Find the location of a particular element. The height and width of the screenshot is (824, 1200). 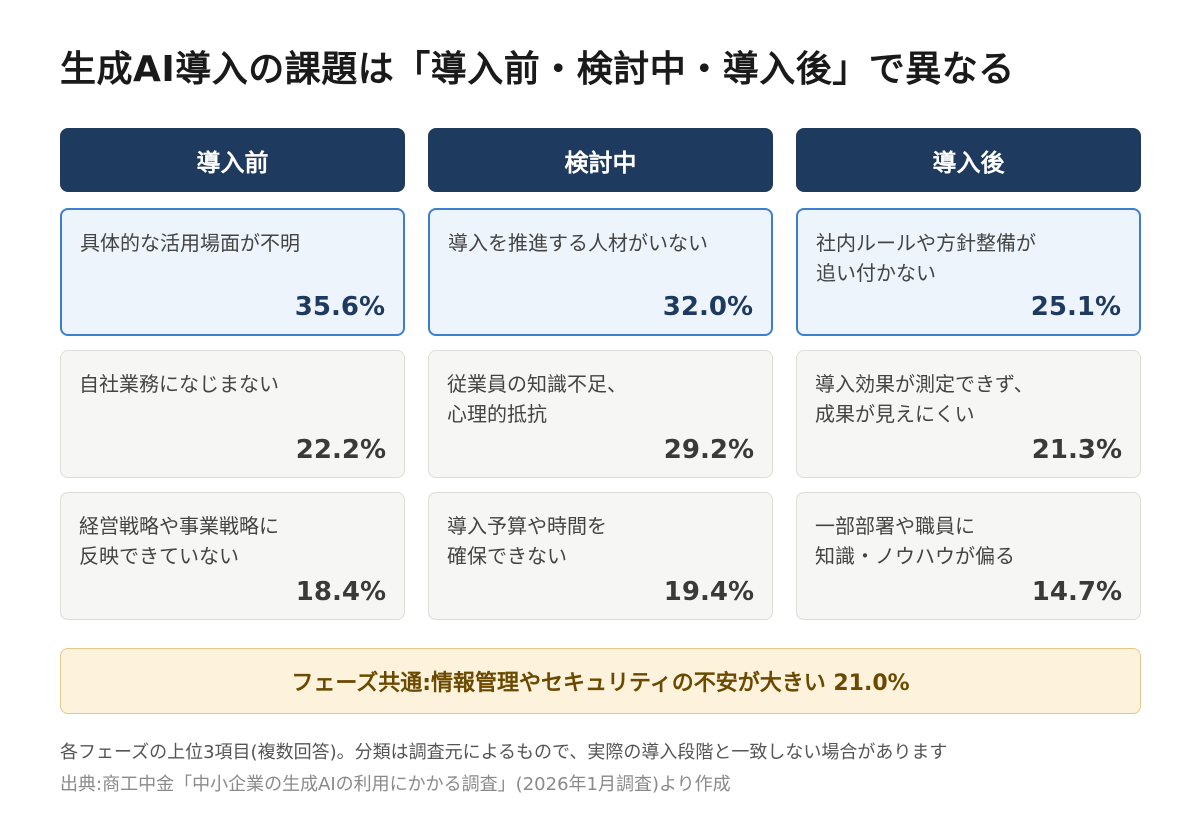

issue-label: 従業員の知識不足、 心理的抵抗 is located at coordinates (537, 399).